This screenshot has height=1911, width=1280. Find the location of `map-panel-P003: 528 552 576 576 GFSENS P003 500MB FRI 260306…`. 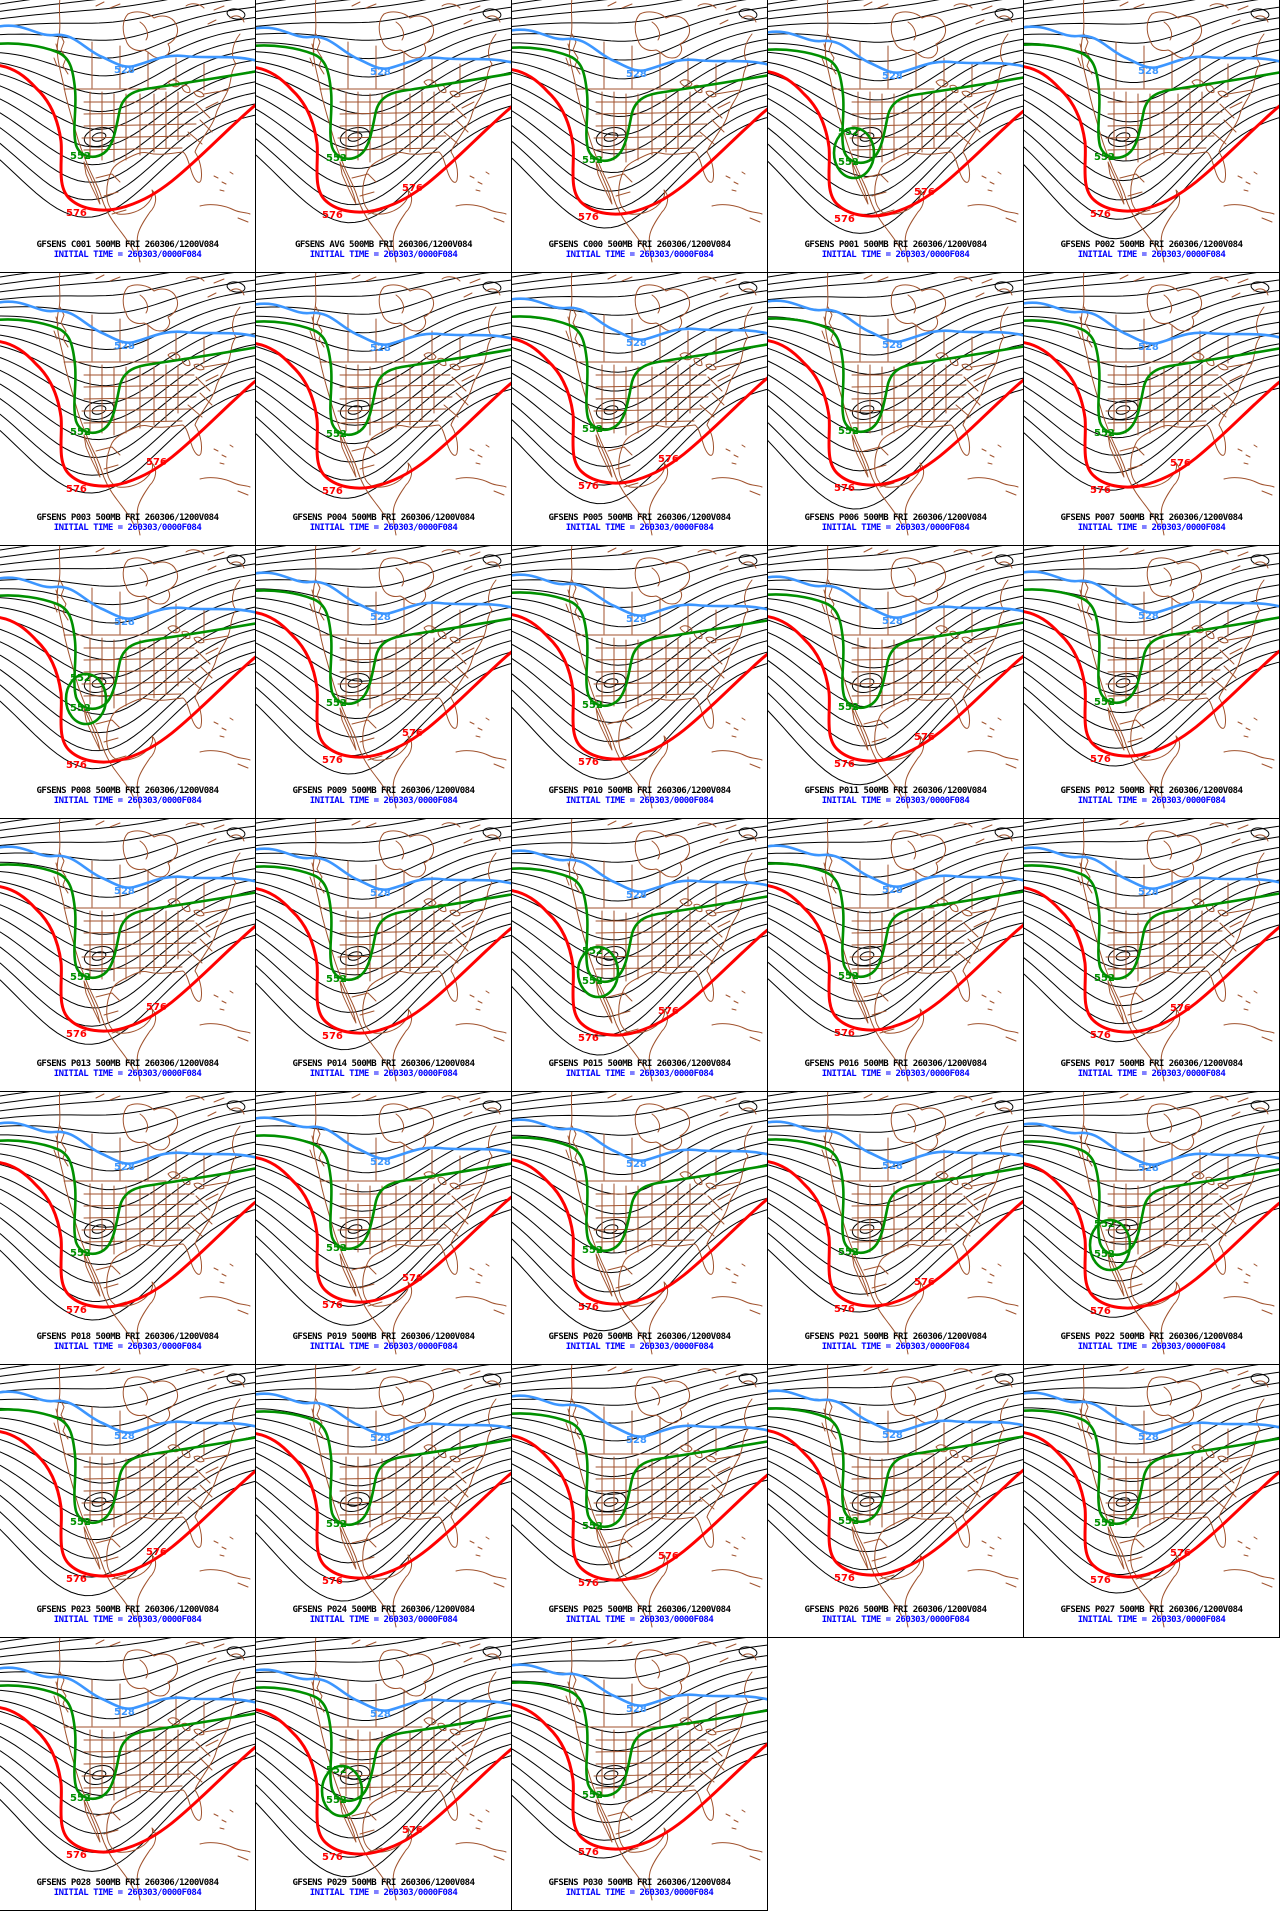

map-panel-P003: 528 552 576 576 GFSENS P003 500MB FRI 260306… is located at coordinates (128, 409).